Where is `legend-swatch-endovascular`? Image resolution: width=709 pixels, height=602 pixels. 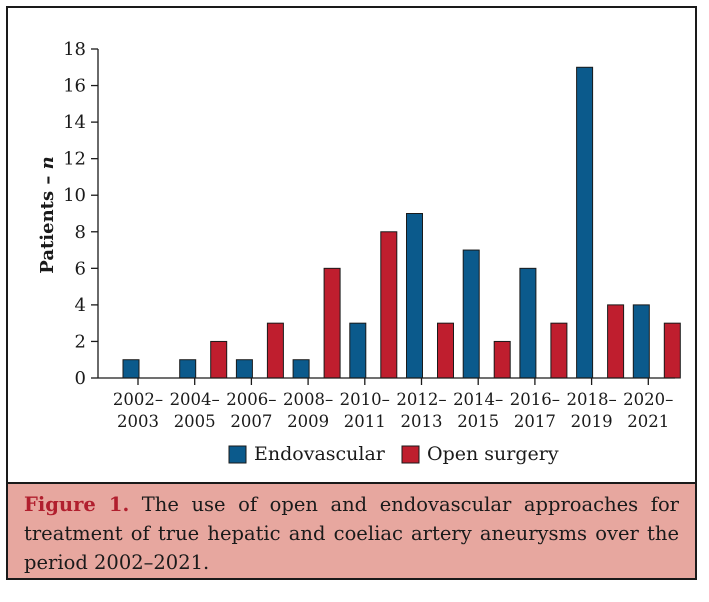 legend-swatch-endovascular is located at coordinates (237, 454).